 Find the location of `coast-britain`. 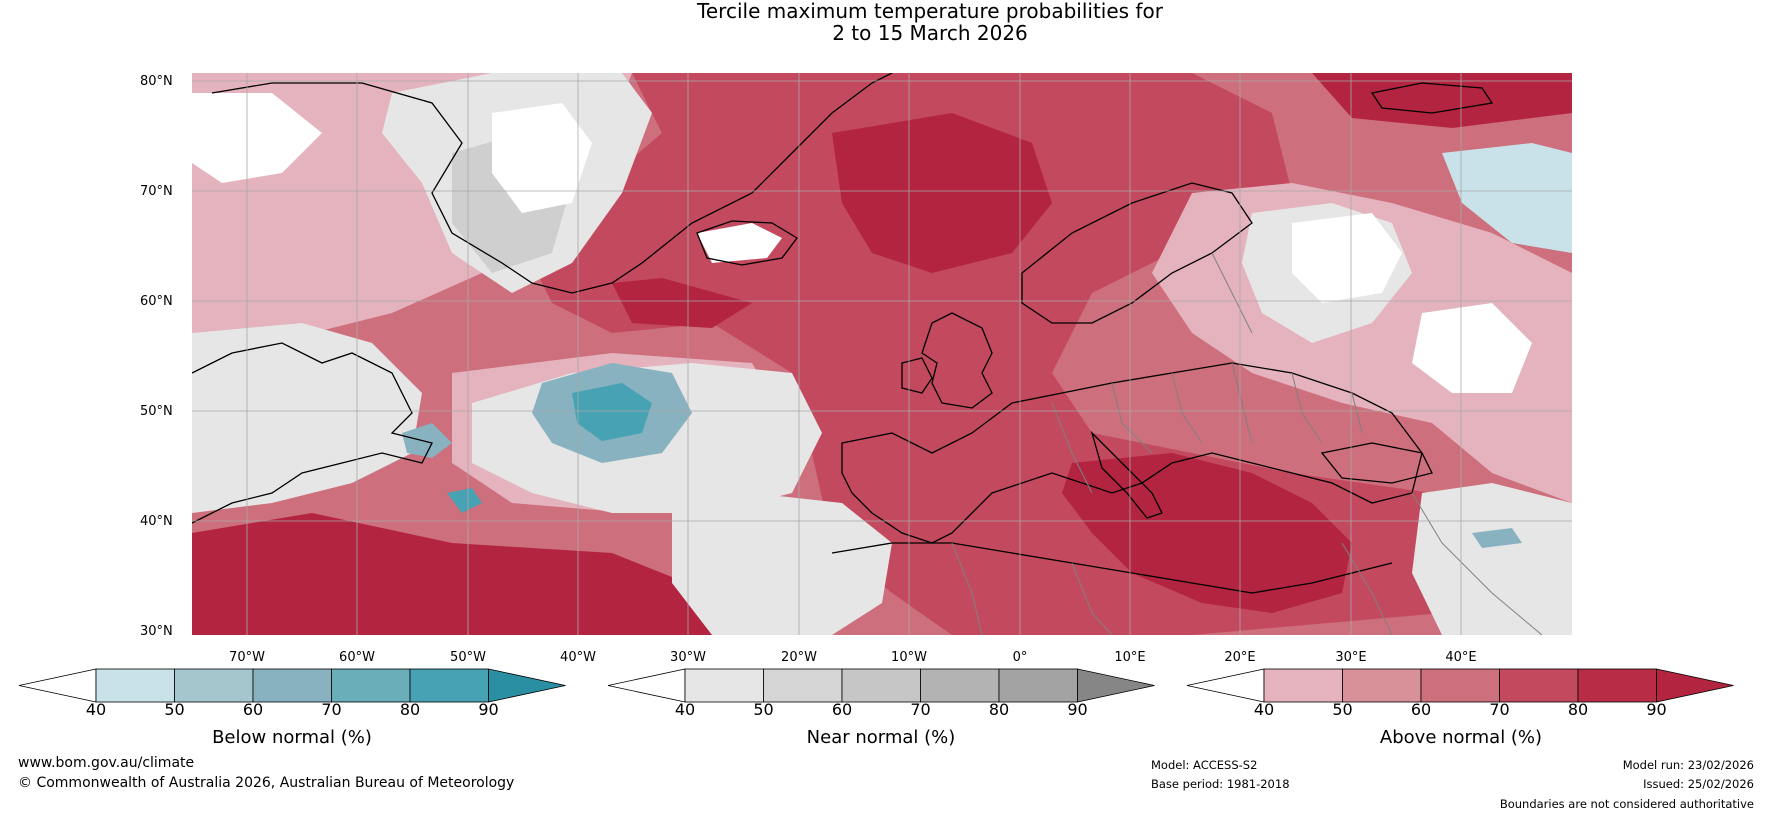

coast-britain is located at coordinates (957, 360).